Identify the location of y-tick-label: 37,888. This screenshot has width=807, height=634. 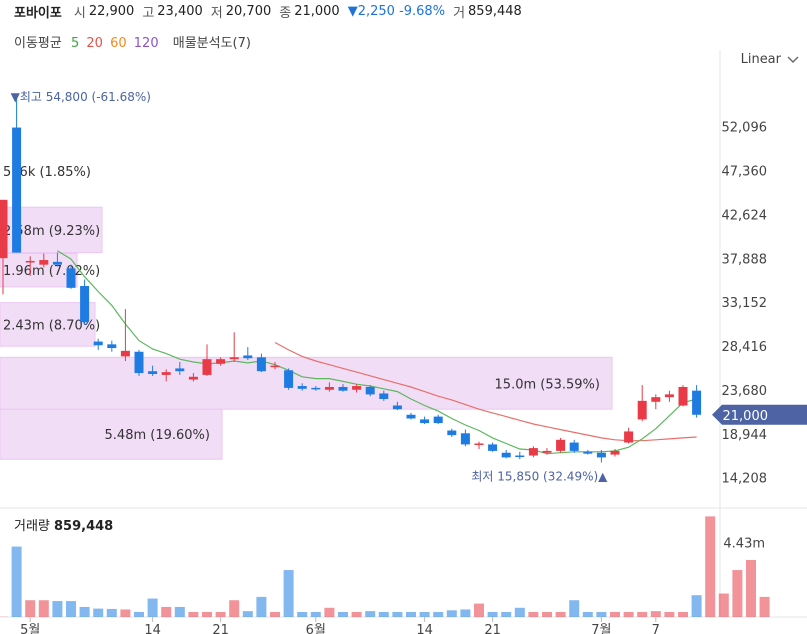
(745, 259).